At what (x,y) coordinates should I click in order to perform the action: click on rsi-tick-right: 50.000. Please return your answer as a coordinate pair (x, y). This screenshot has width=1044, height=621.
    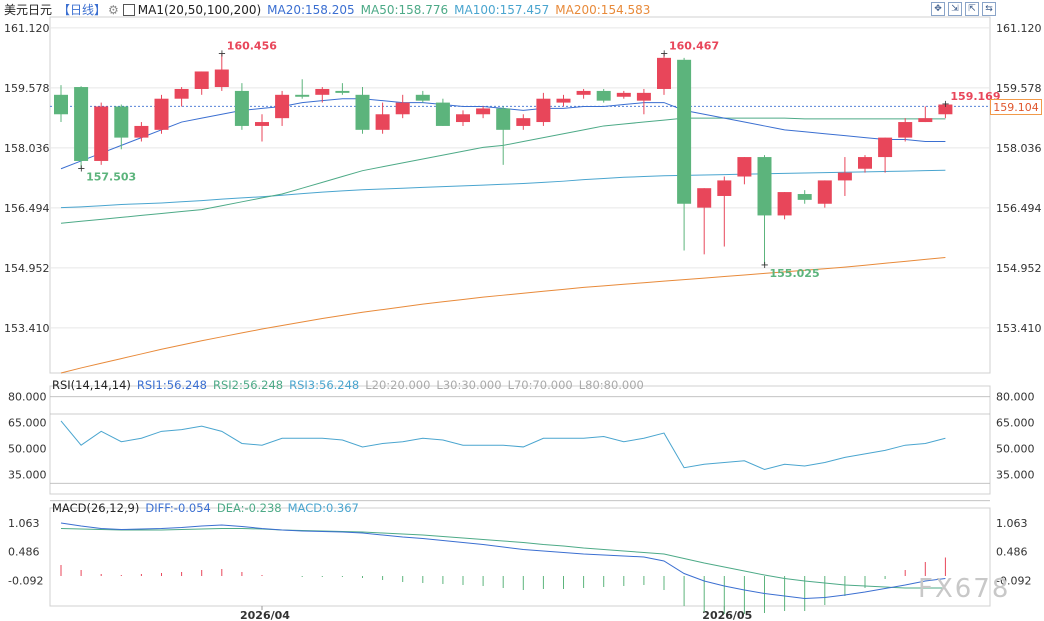
    Looking at the image, I should click on (1015, 449).